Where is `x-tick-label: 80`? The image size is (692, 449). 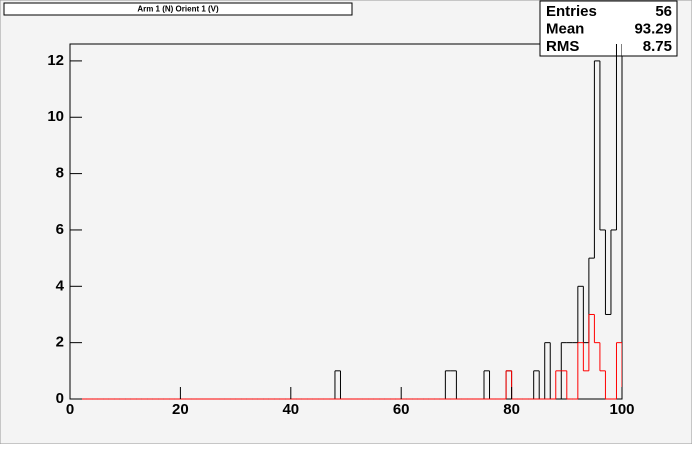 x-tick-label: 80 is located at coordinates (511, 409).